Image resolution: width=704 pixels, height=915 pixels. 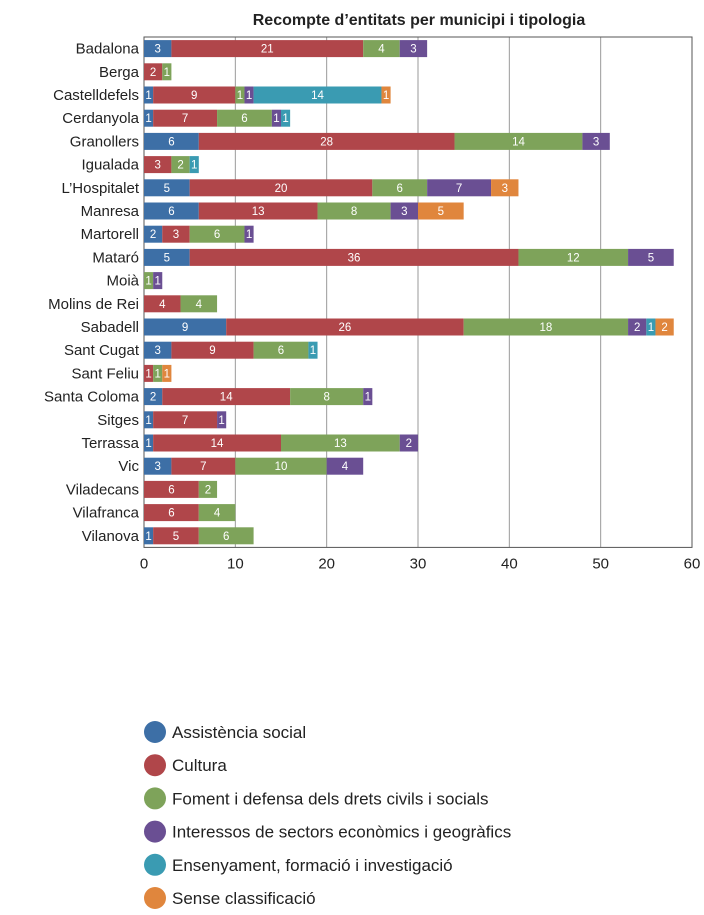 I want to click on category-label: Vic, so click(x=128, y=466).